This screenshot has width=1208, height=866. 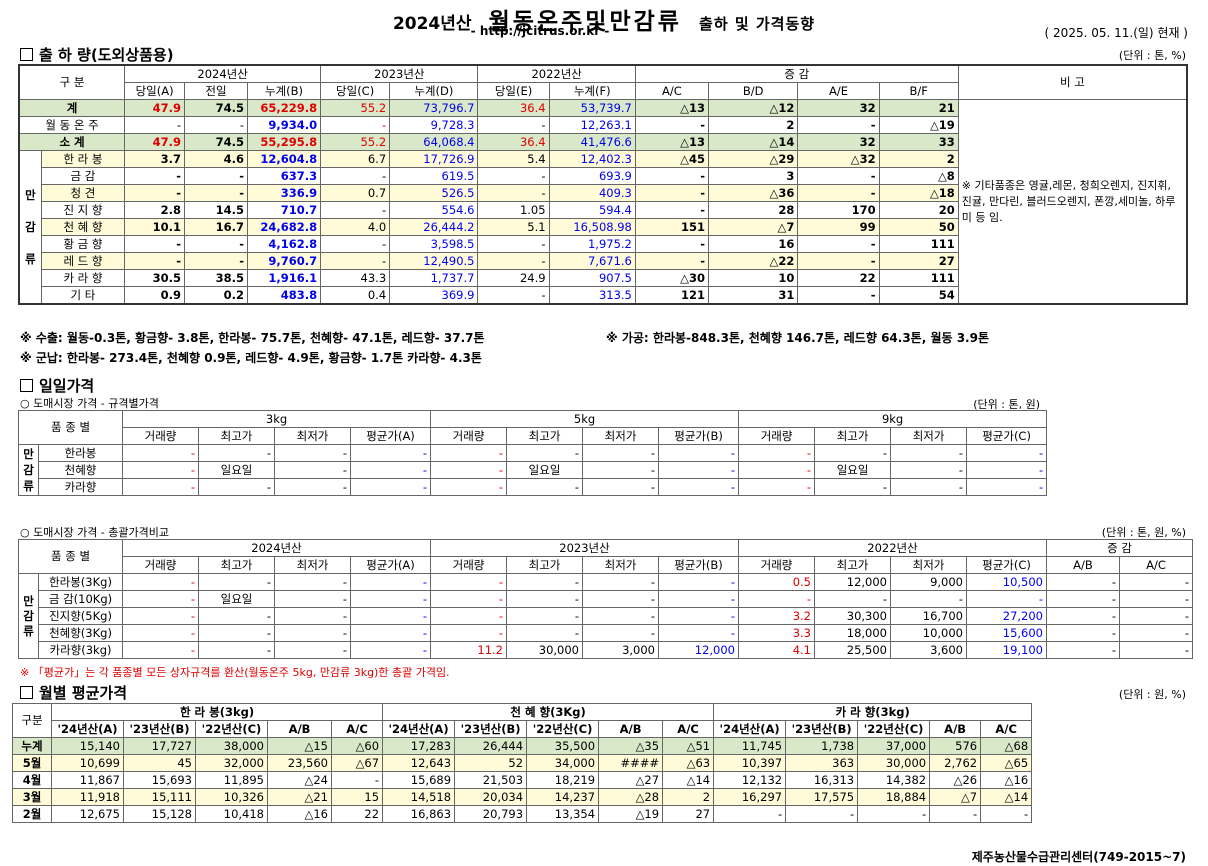 I want to click on table-cell: 74.5, so click(x=216, y=108).